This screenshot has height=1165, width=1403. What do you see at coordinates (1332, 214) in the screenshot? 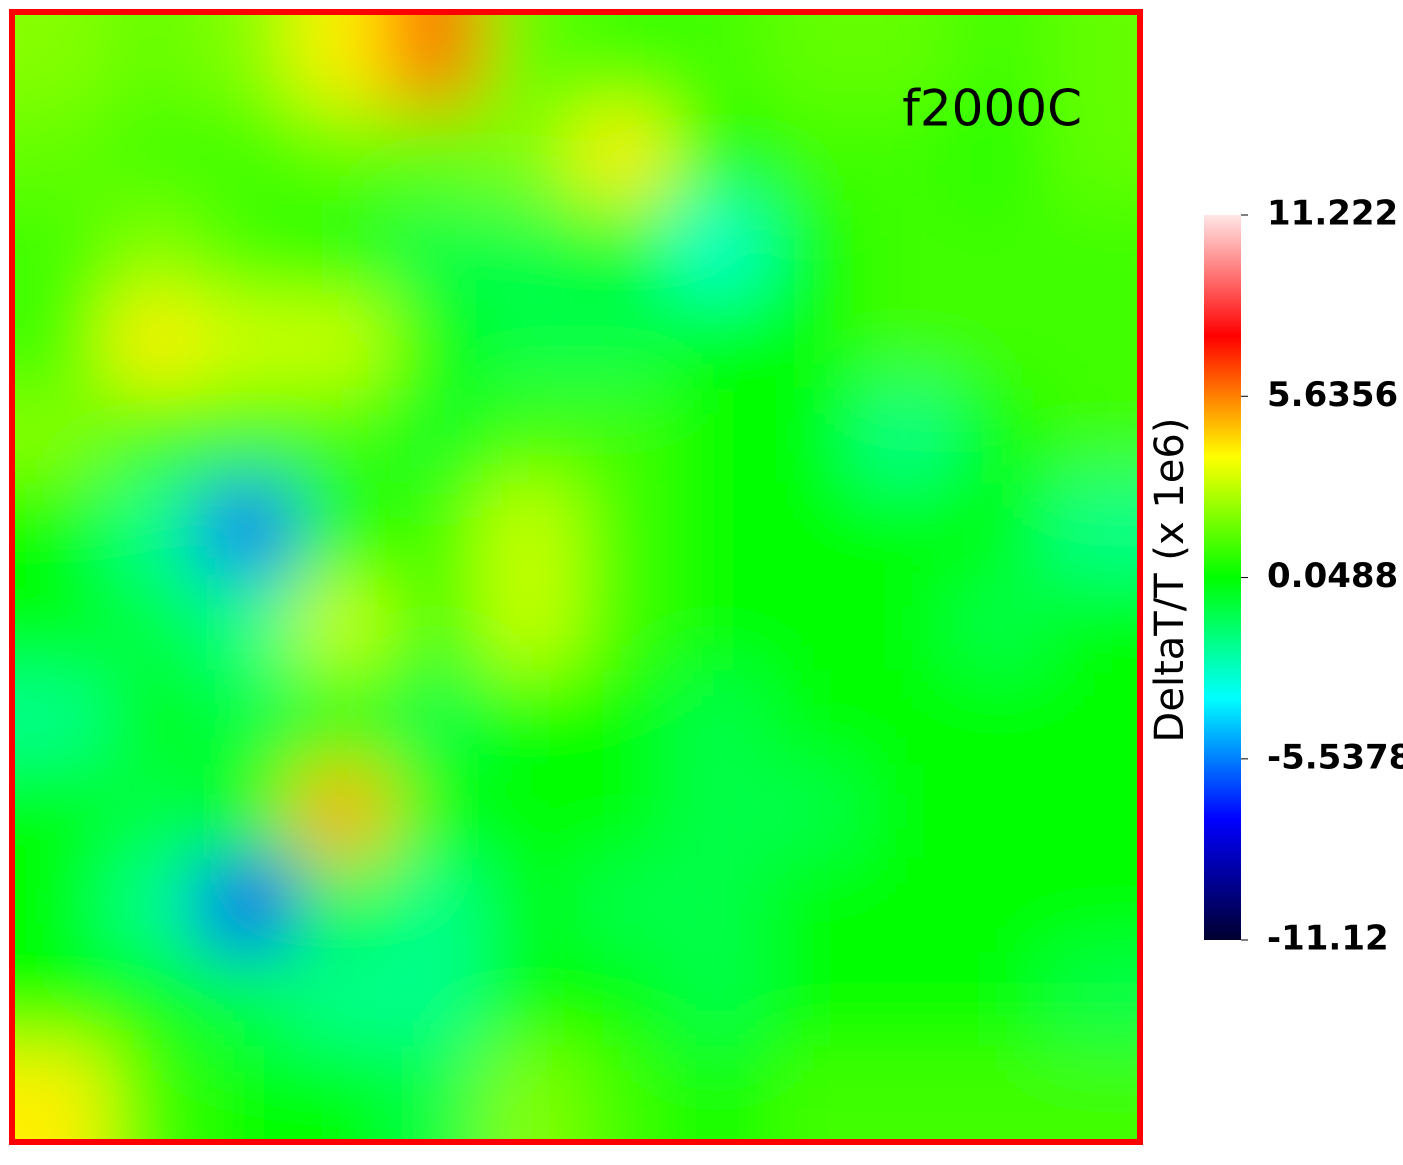
I see `colorbar-tick-label: 11.222` at bounding box center [1332, 214].